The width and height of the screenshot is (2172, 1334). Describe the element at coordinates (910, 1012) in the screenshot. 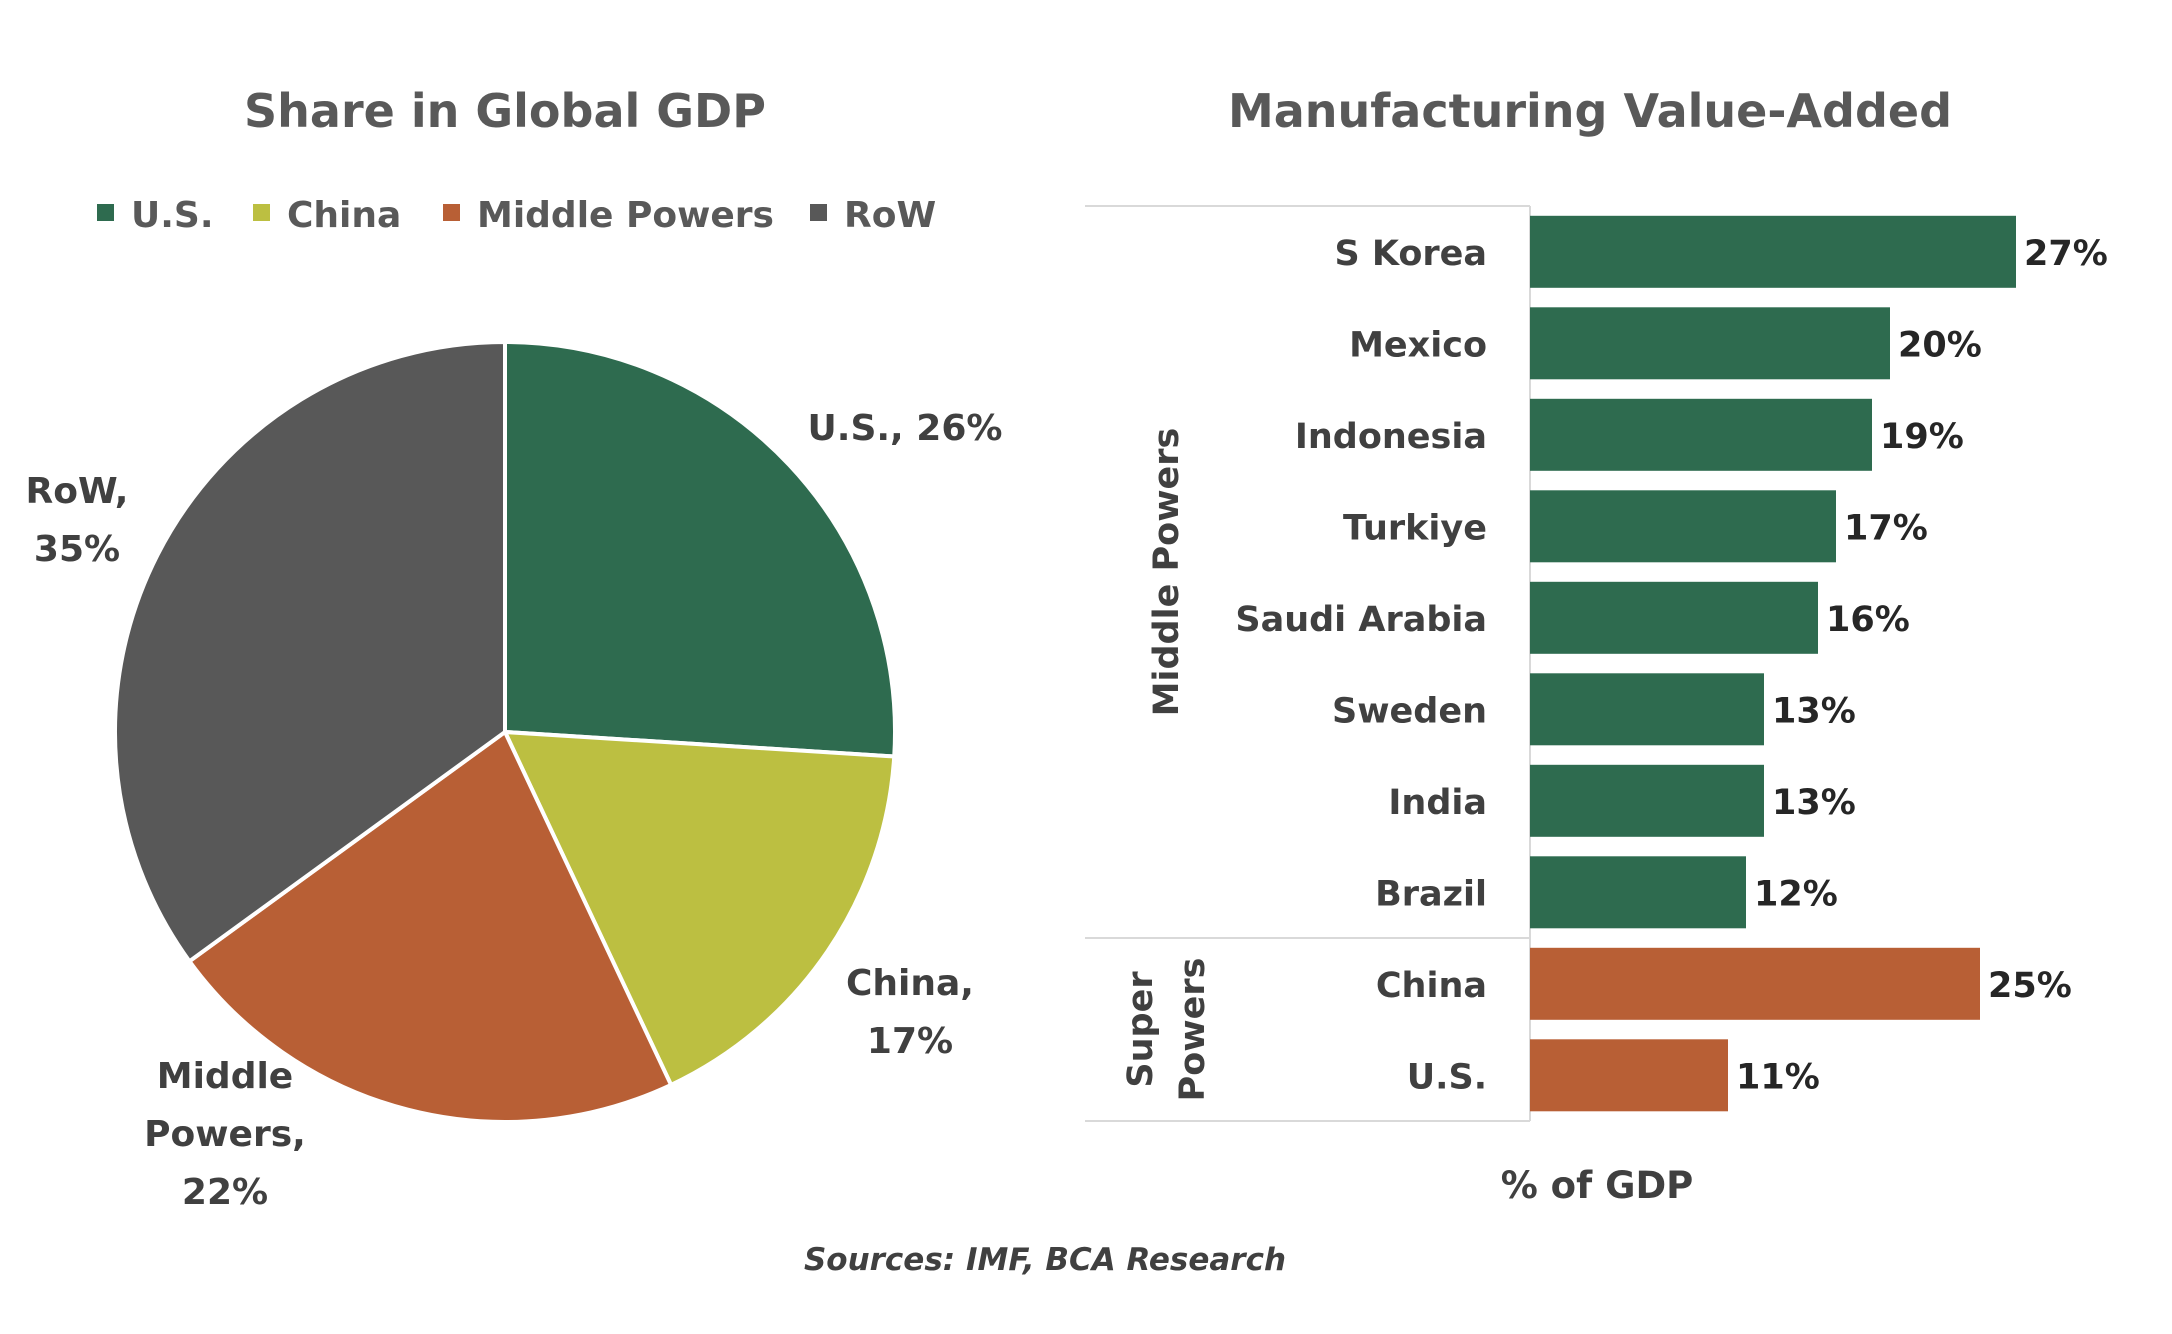

I see `pie-label-china: China, 17%` at that location.